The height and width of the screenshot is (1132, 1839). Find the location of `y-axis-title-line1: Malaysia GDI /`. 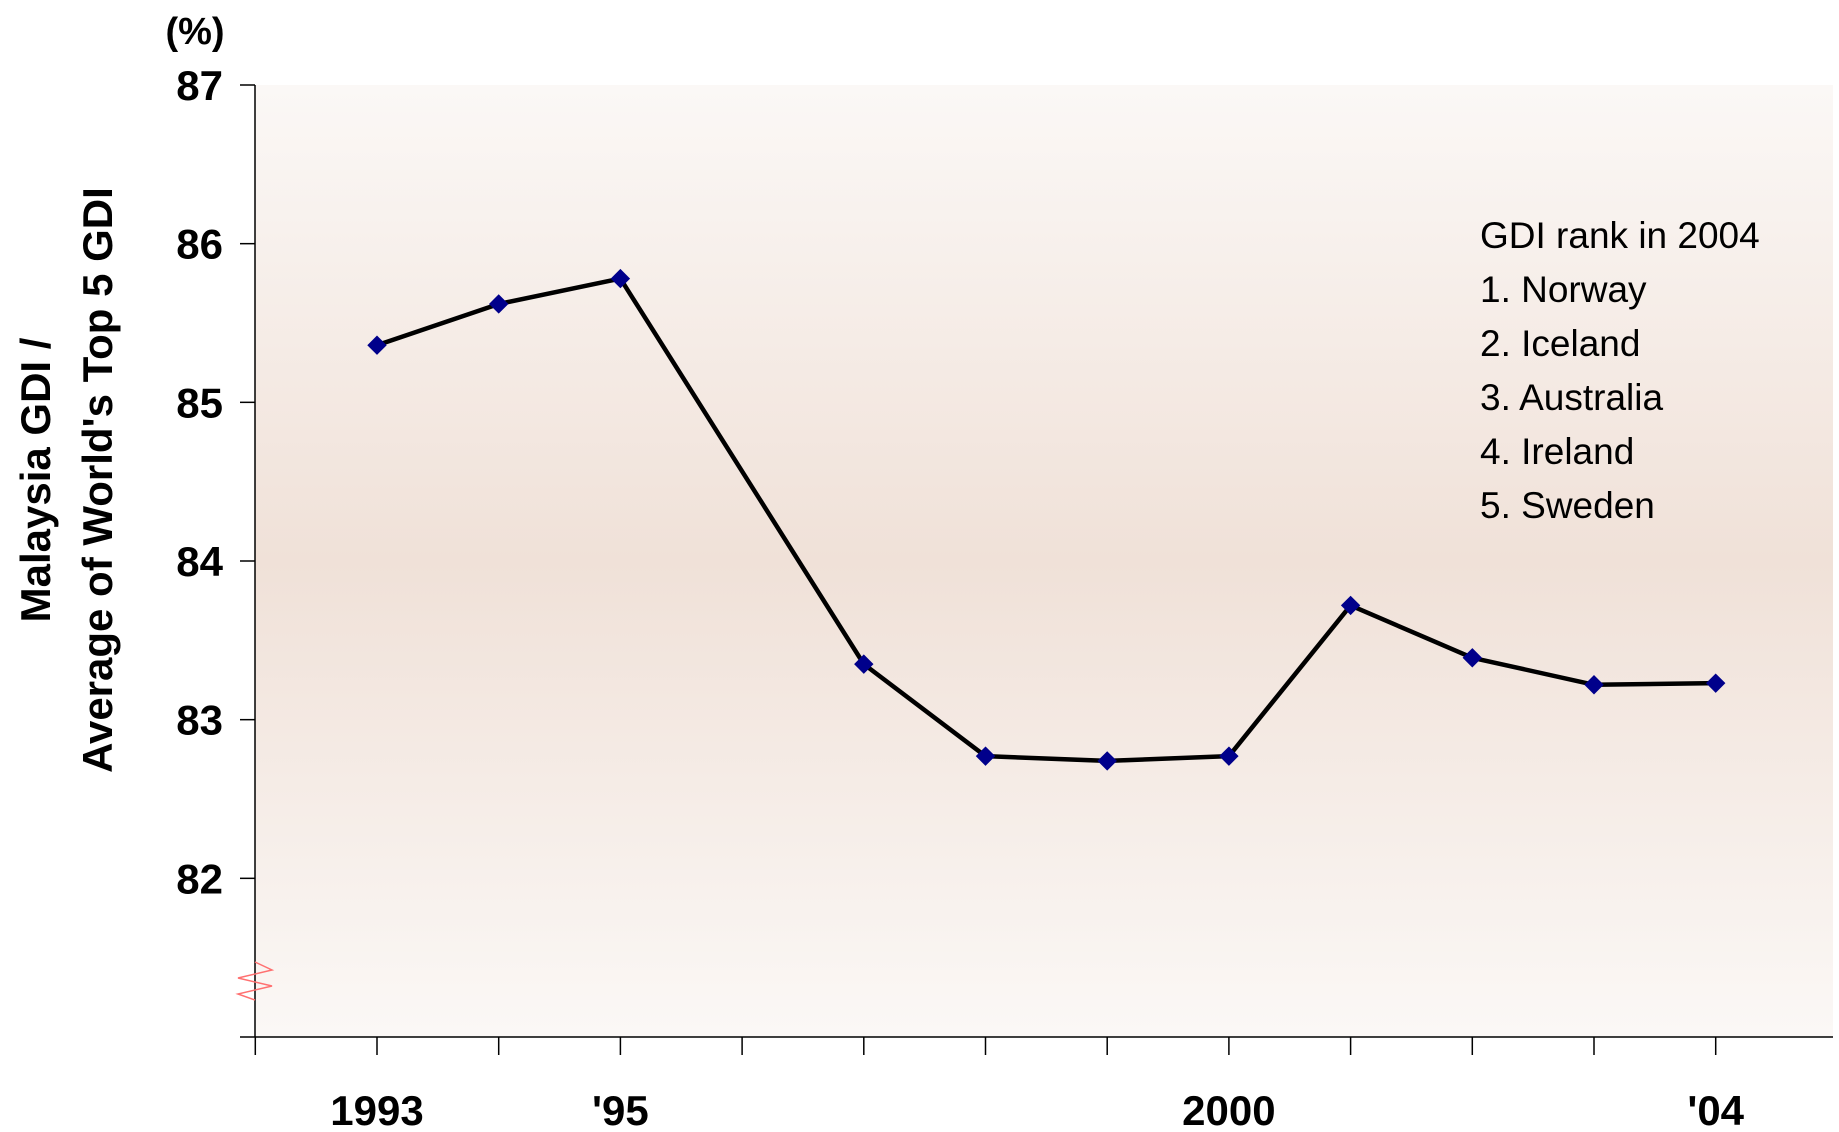

y-axis-title-line1: Malaysia GDI / is located at coordinates (35, 479).